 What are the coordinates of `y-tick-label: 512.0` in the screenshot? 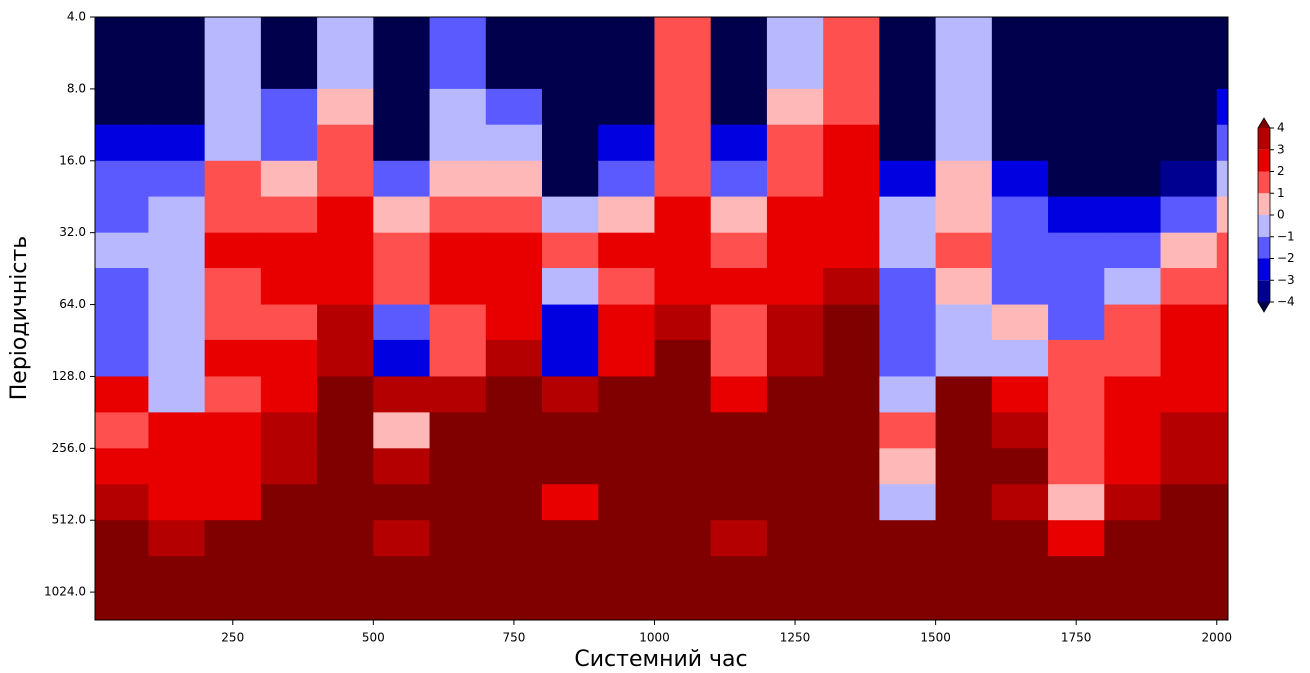 It's located at (69, 520).